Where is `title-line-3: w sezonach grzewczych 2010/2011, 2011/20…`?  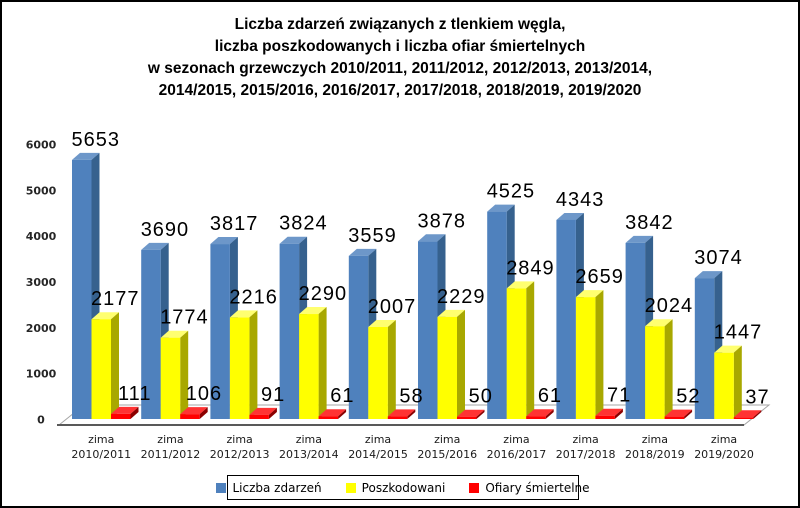 title-line-3: w sezonach grzewczych 2010/2011, 2011/20… is located at coordinates (400, 68).